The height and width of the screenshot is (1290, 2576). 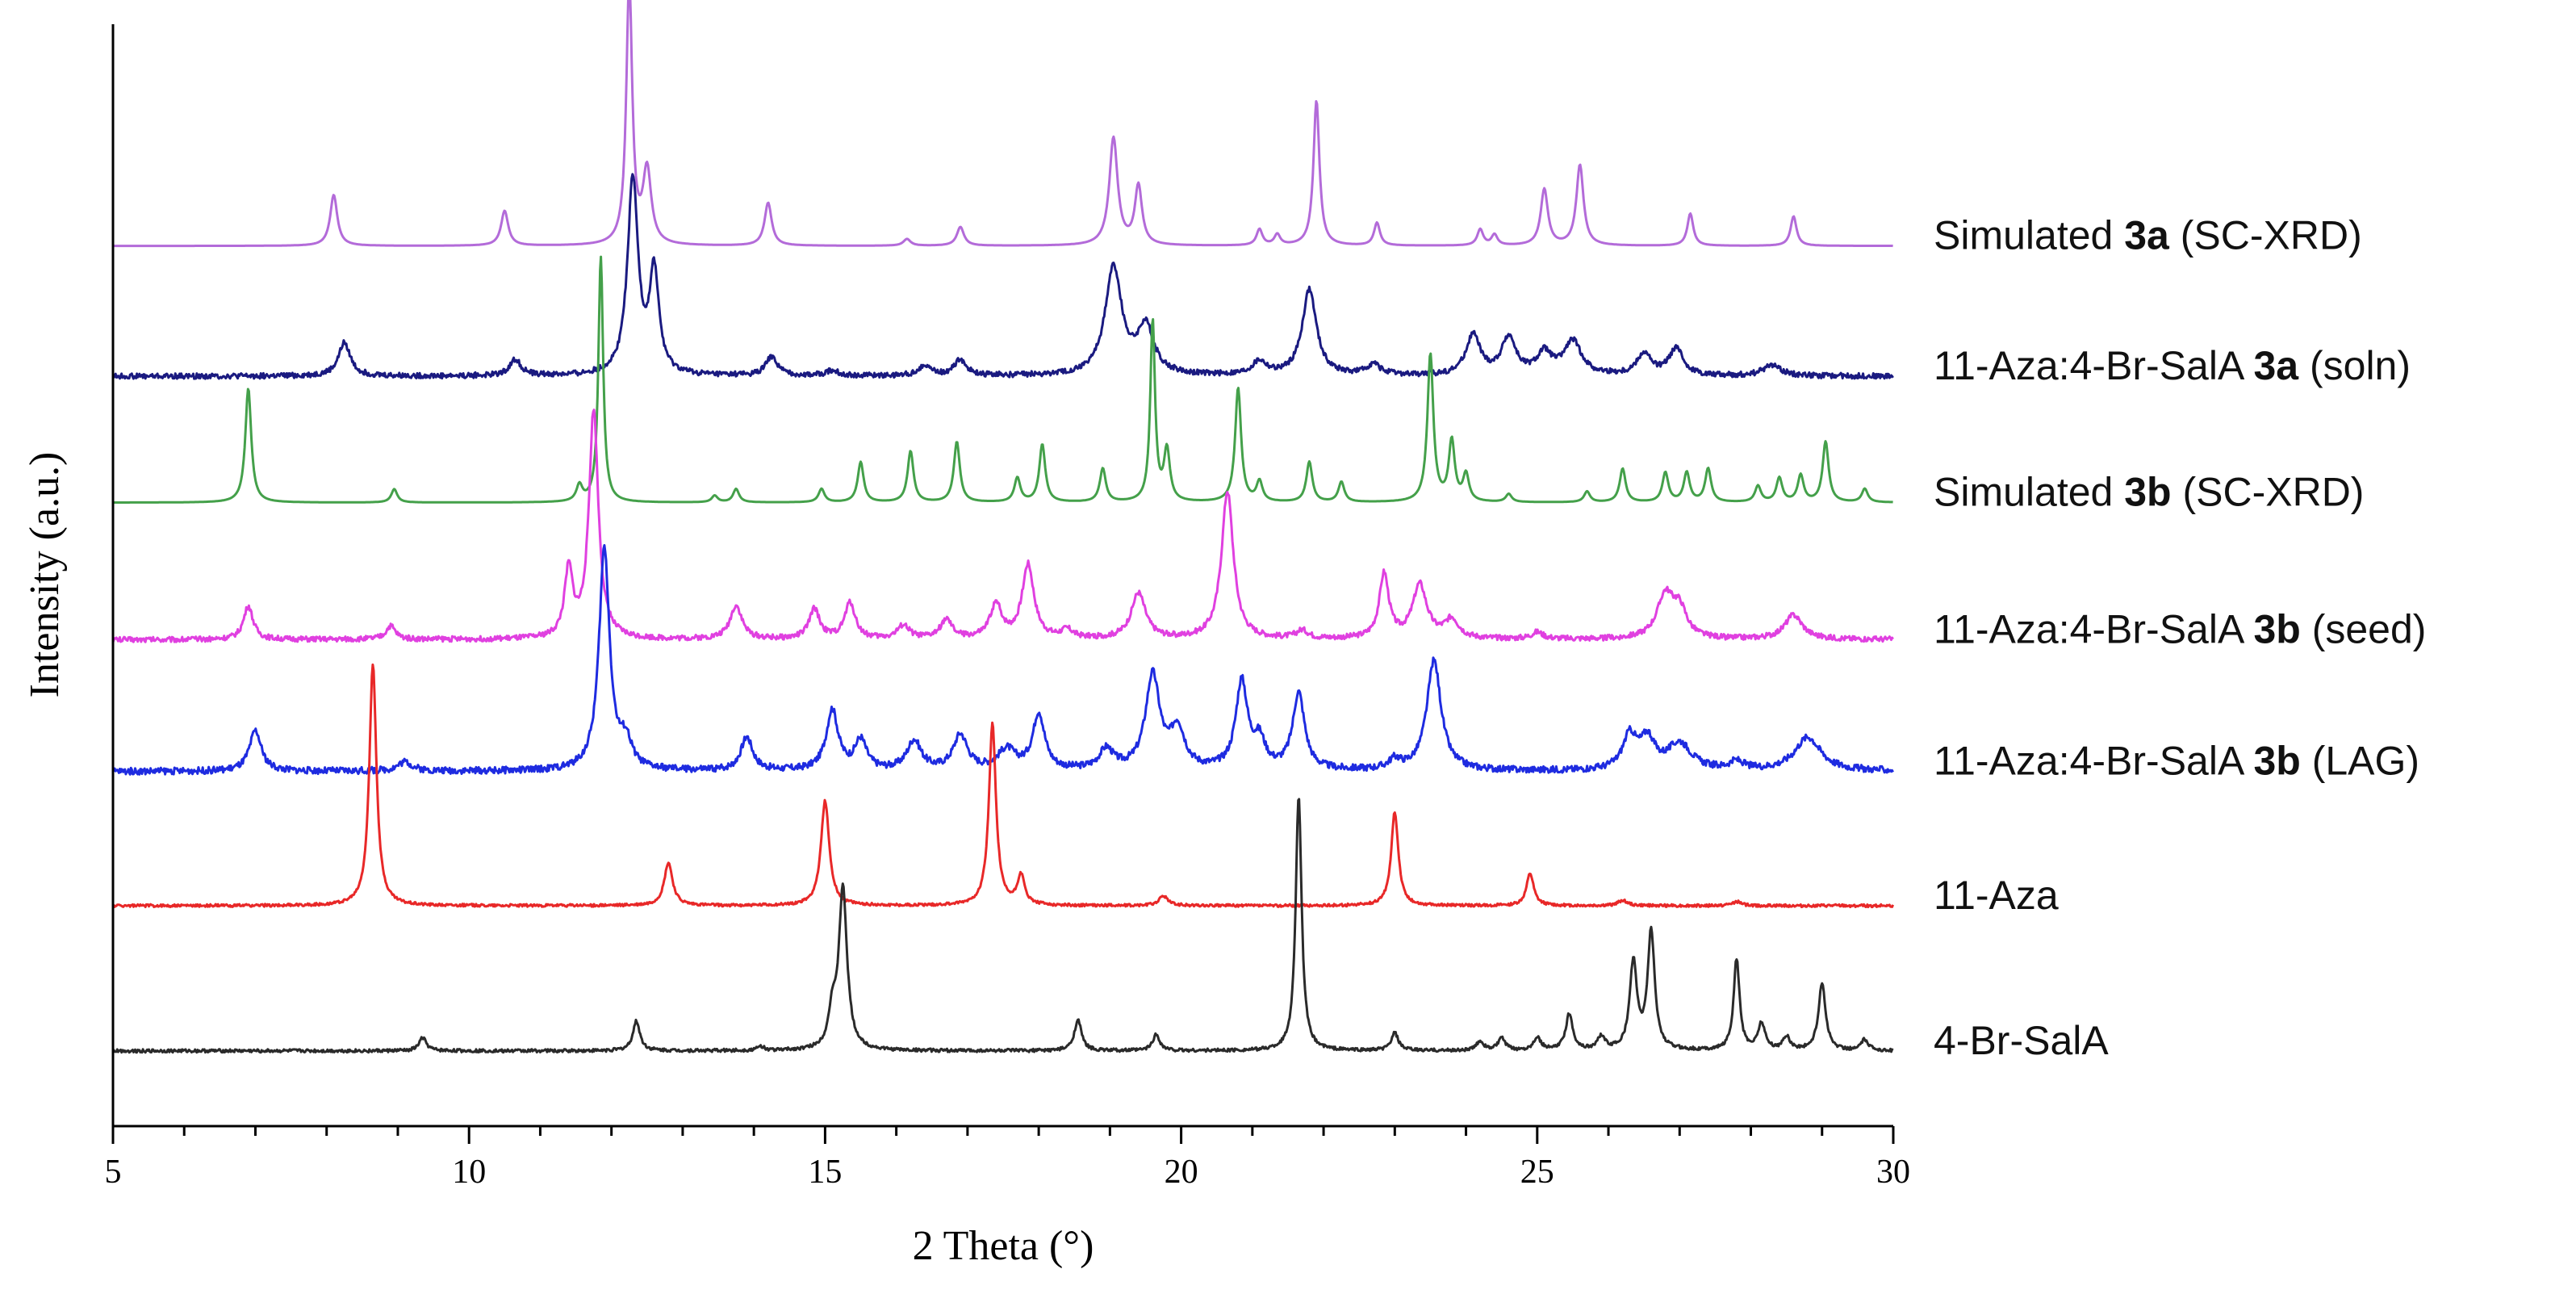 What do you see at coordinates (1007, 1158) in the screenshot?
I see `x-ticks: 5 10 15 20 25 30` at bounding box center [1007, 1158].